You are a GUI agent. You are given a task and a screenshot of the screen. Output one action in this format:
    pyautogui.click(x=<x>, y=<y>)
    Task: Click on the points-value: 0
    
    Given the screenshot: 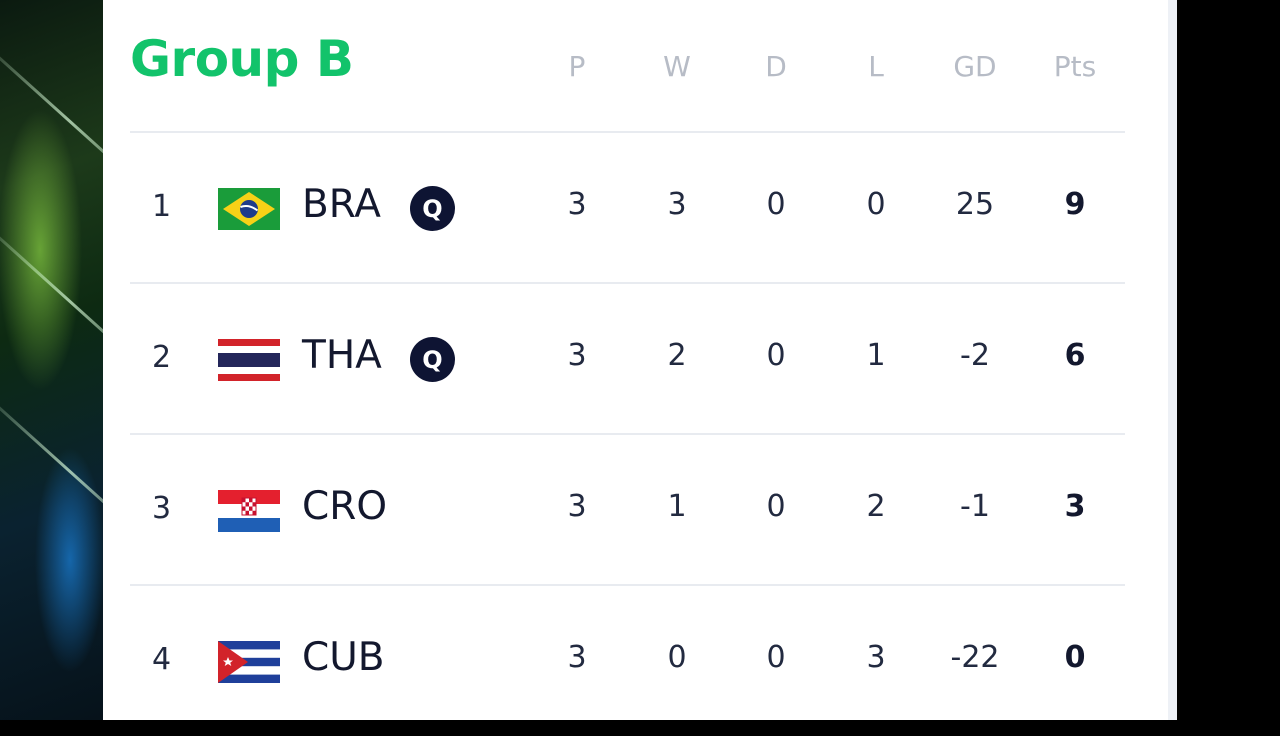 What is the action you would take?
    pyautogui.click(x=1075, y=657)
    